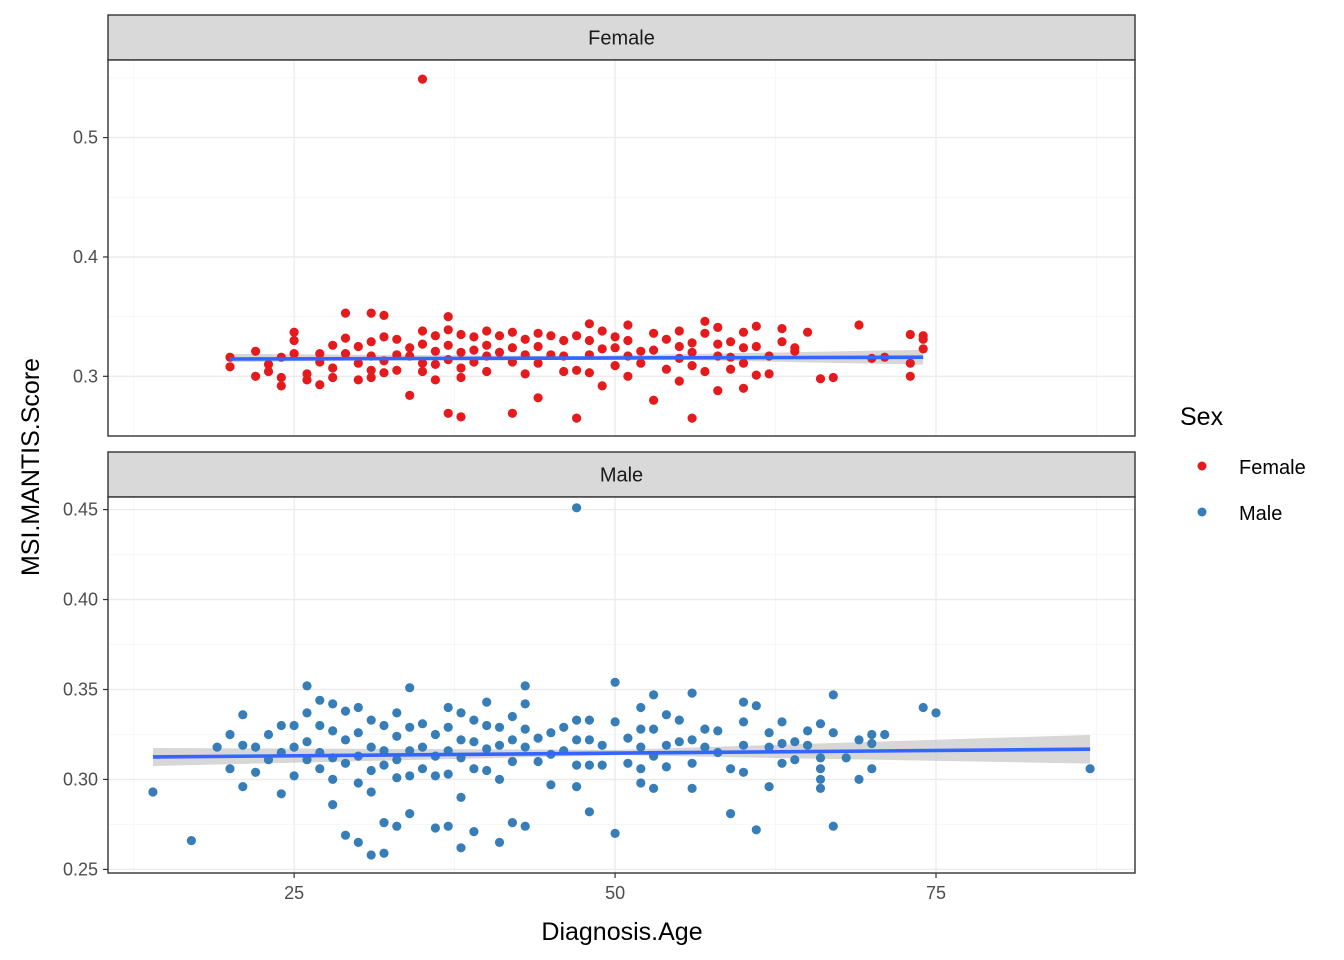 Image resolution: width=1344 pixels, height=960 pixels. I want to click on male-y-axis: 0.25 0.30 0.35 0.40 0.45, so click(85, 689).